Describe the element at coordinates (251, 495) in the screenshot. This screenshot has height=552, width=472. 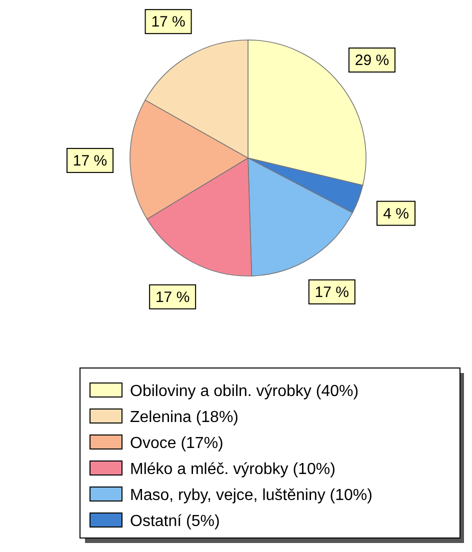
I see `legend-label: Maso, ryby, vejce, luštěniny (10%)` at that location.